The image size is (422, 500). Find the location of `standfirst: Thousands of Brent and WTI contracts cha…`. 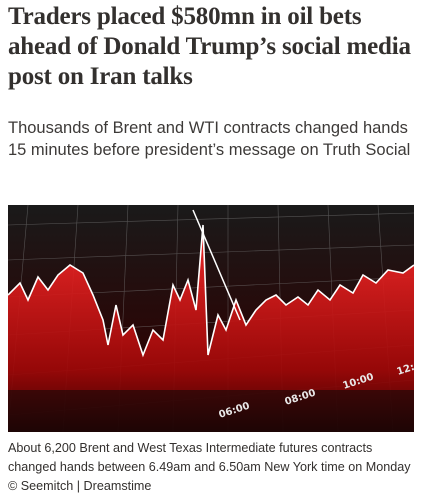

standfirst: Thousands of Brent and WTI contracts cha… is located at coordinates (209, 139).